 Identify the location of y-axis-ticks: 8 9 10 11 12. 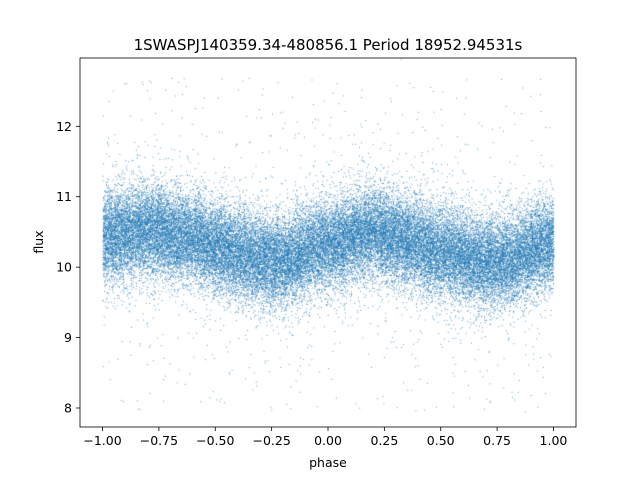
(68, 267).